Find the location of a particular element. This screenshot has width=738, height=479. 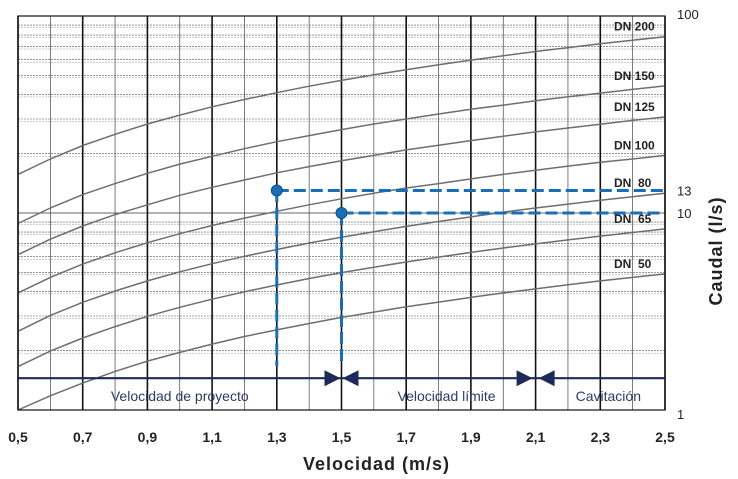

x-tick-label: 2,1 is located at coordinates (536, 437).